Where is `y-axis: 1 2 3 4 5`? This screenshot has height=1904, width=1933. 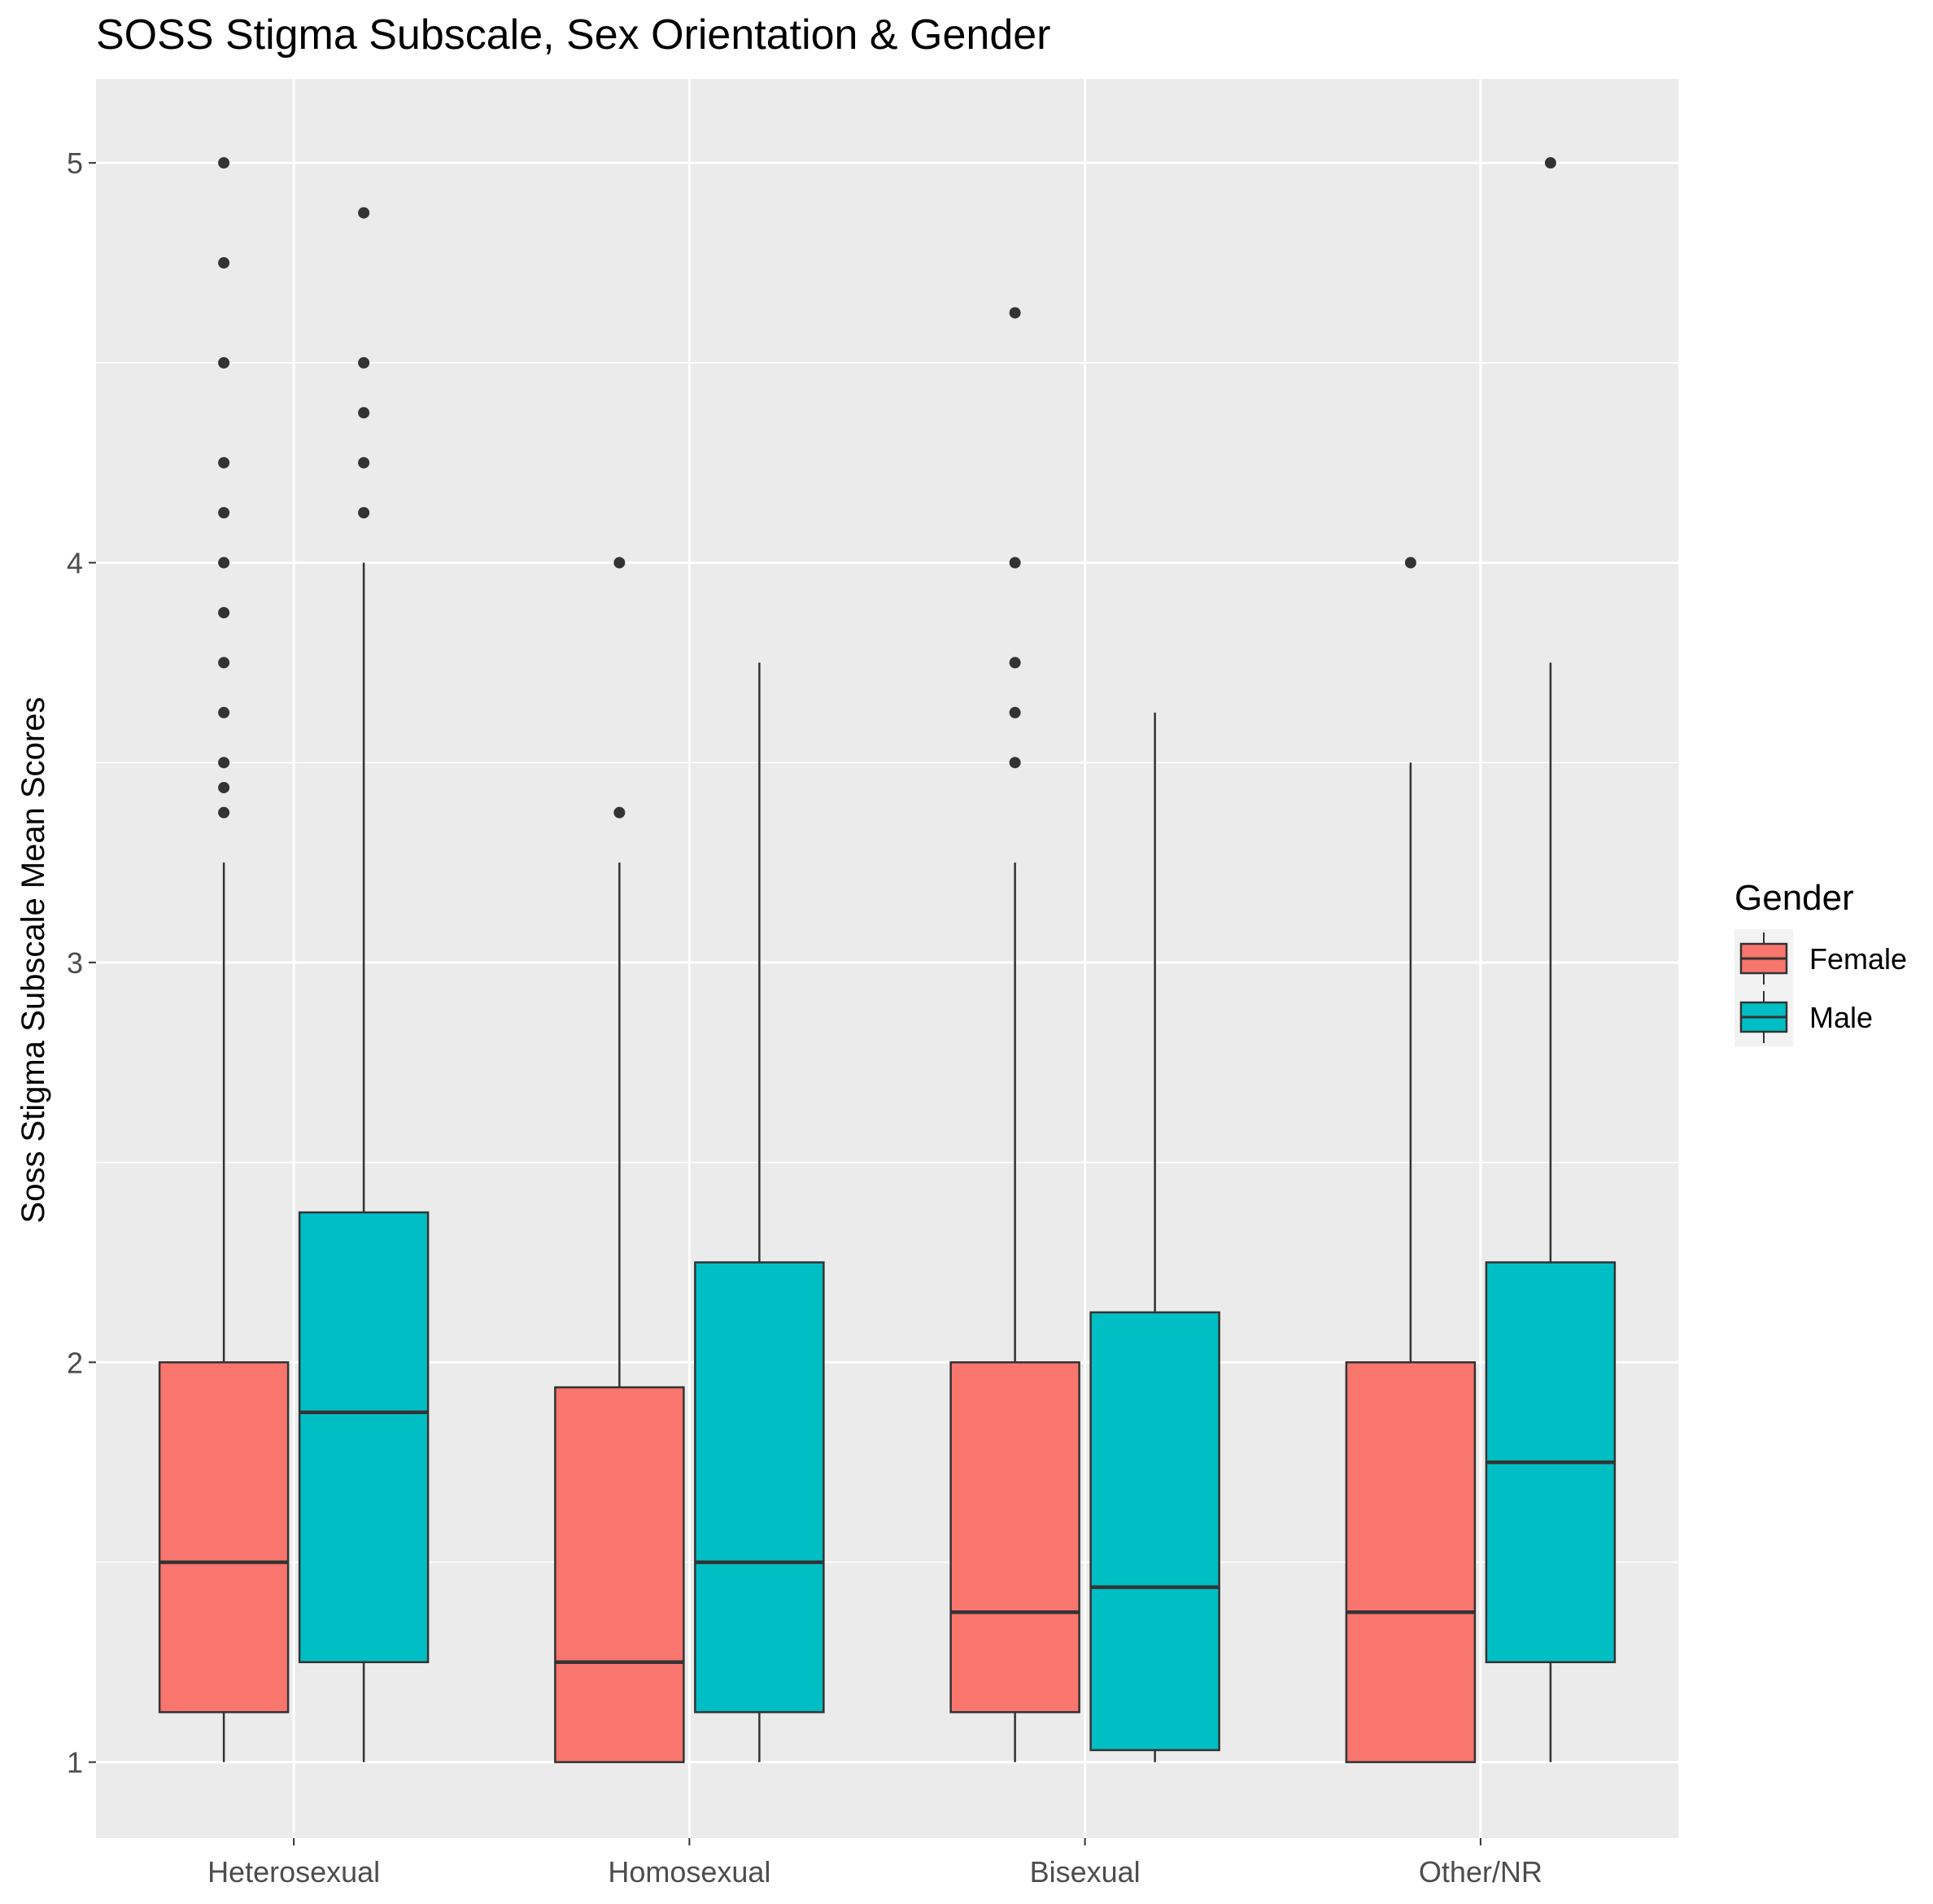
y-axis: 1 2 3 4 5 is located at coordinates (81, 963).